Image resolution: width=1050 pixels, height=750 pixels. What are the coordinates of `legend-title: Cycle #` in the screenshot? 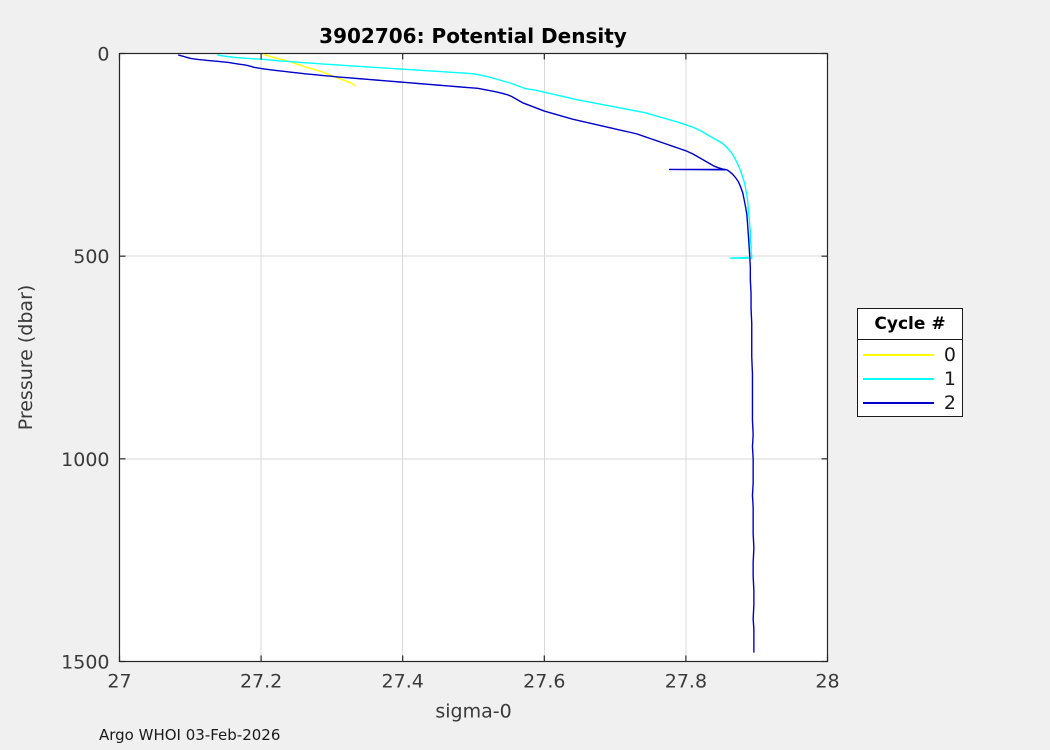 It's located at (910, 324).